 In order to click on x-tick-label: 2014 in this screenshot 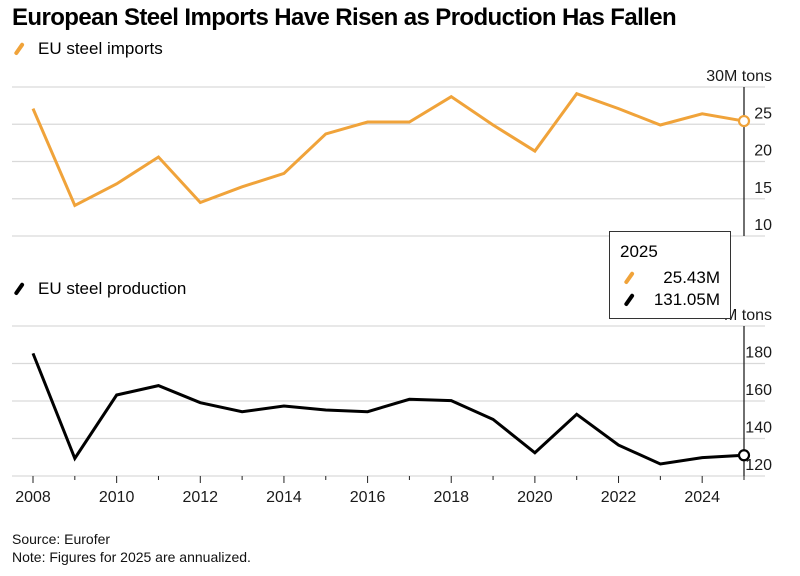, I will do `click(284, 497)`.